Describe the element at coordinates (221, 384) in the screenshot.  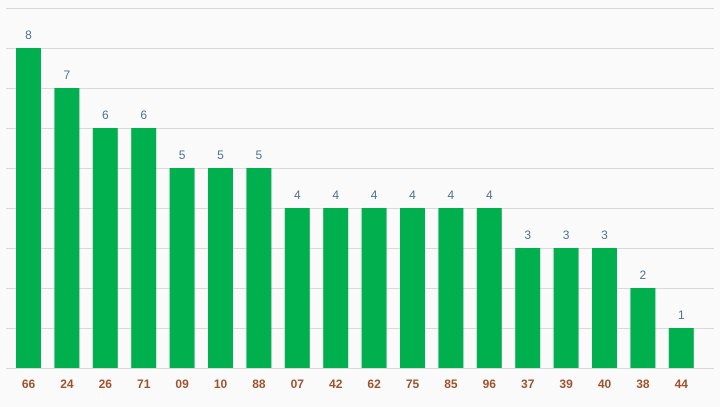
I see `x-tick-label: 10` at that location.